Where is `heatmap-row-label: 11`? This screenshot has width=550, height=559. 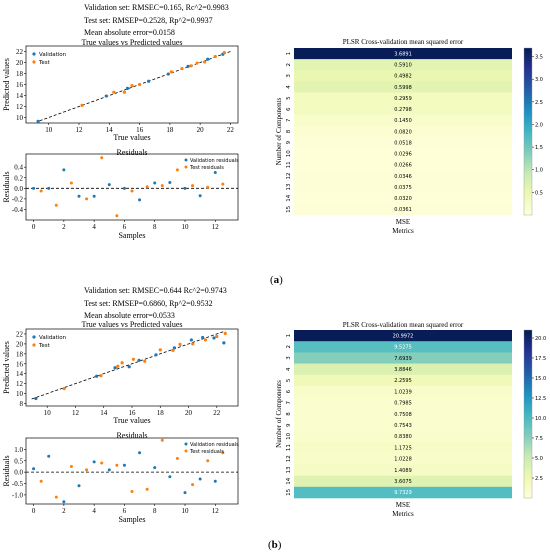 heatmap-row-label: 11 is located at coordinates (289, 164).